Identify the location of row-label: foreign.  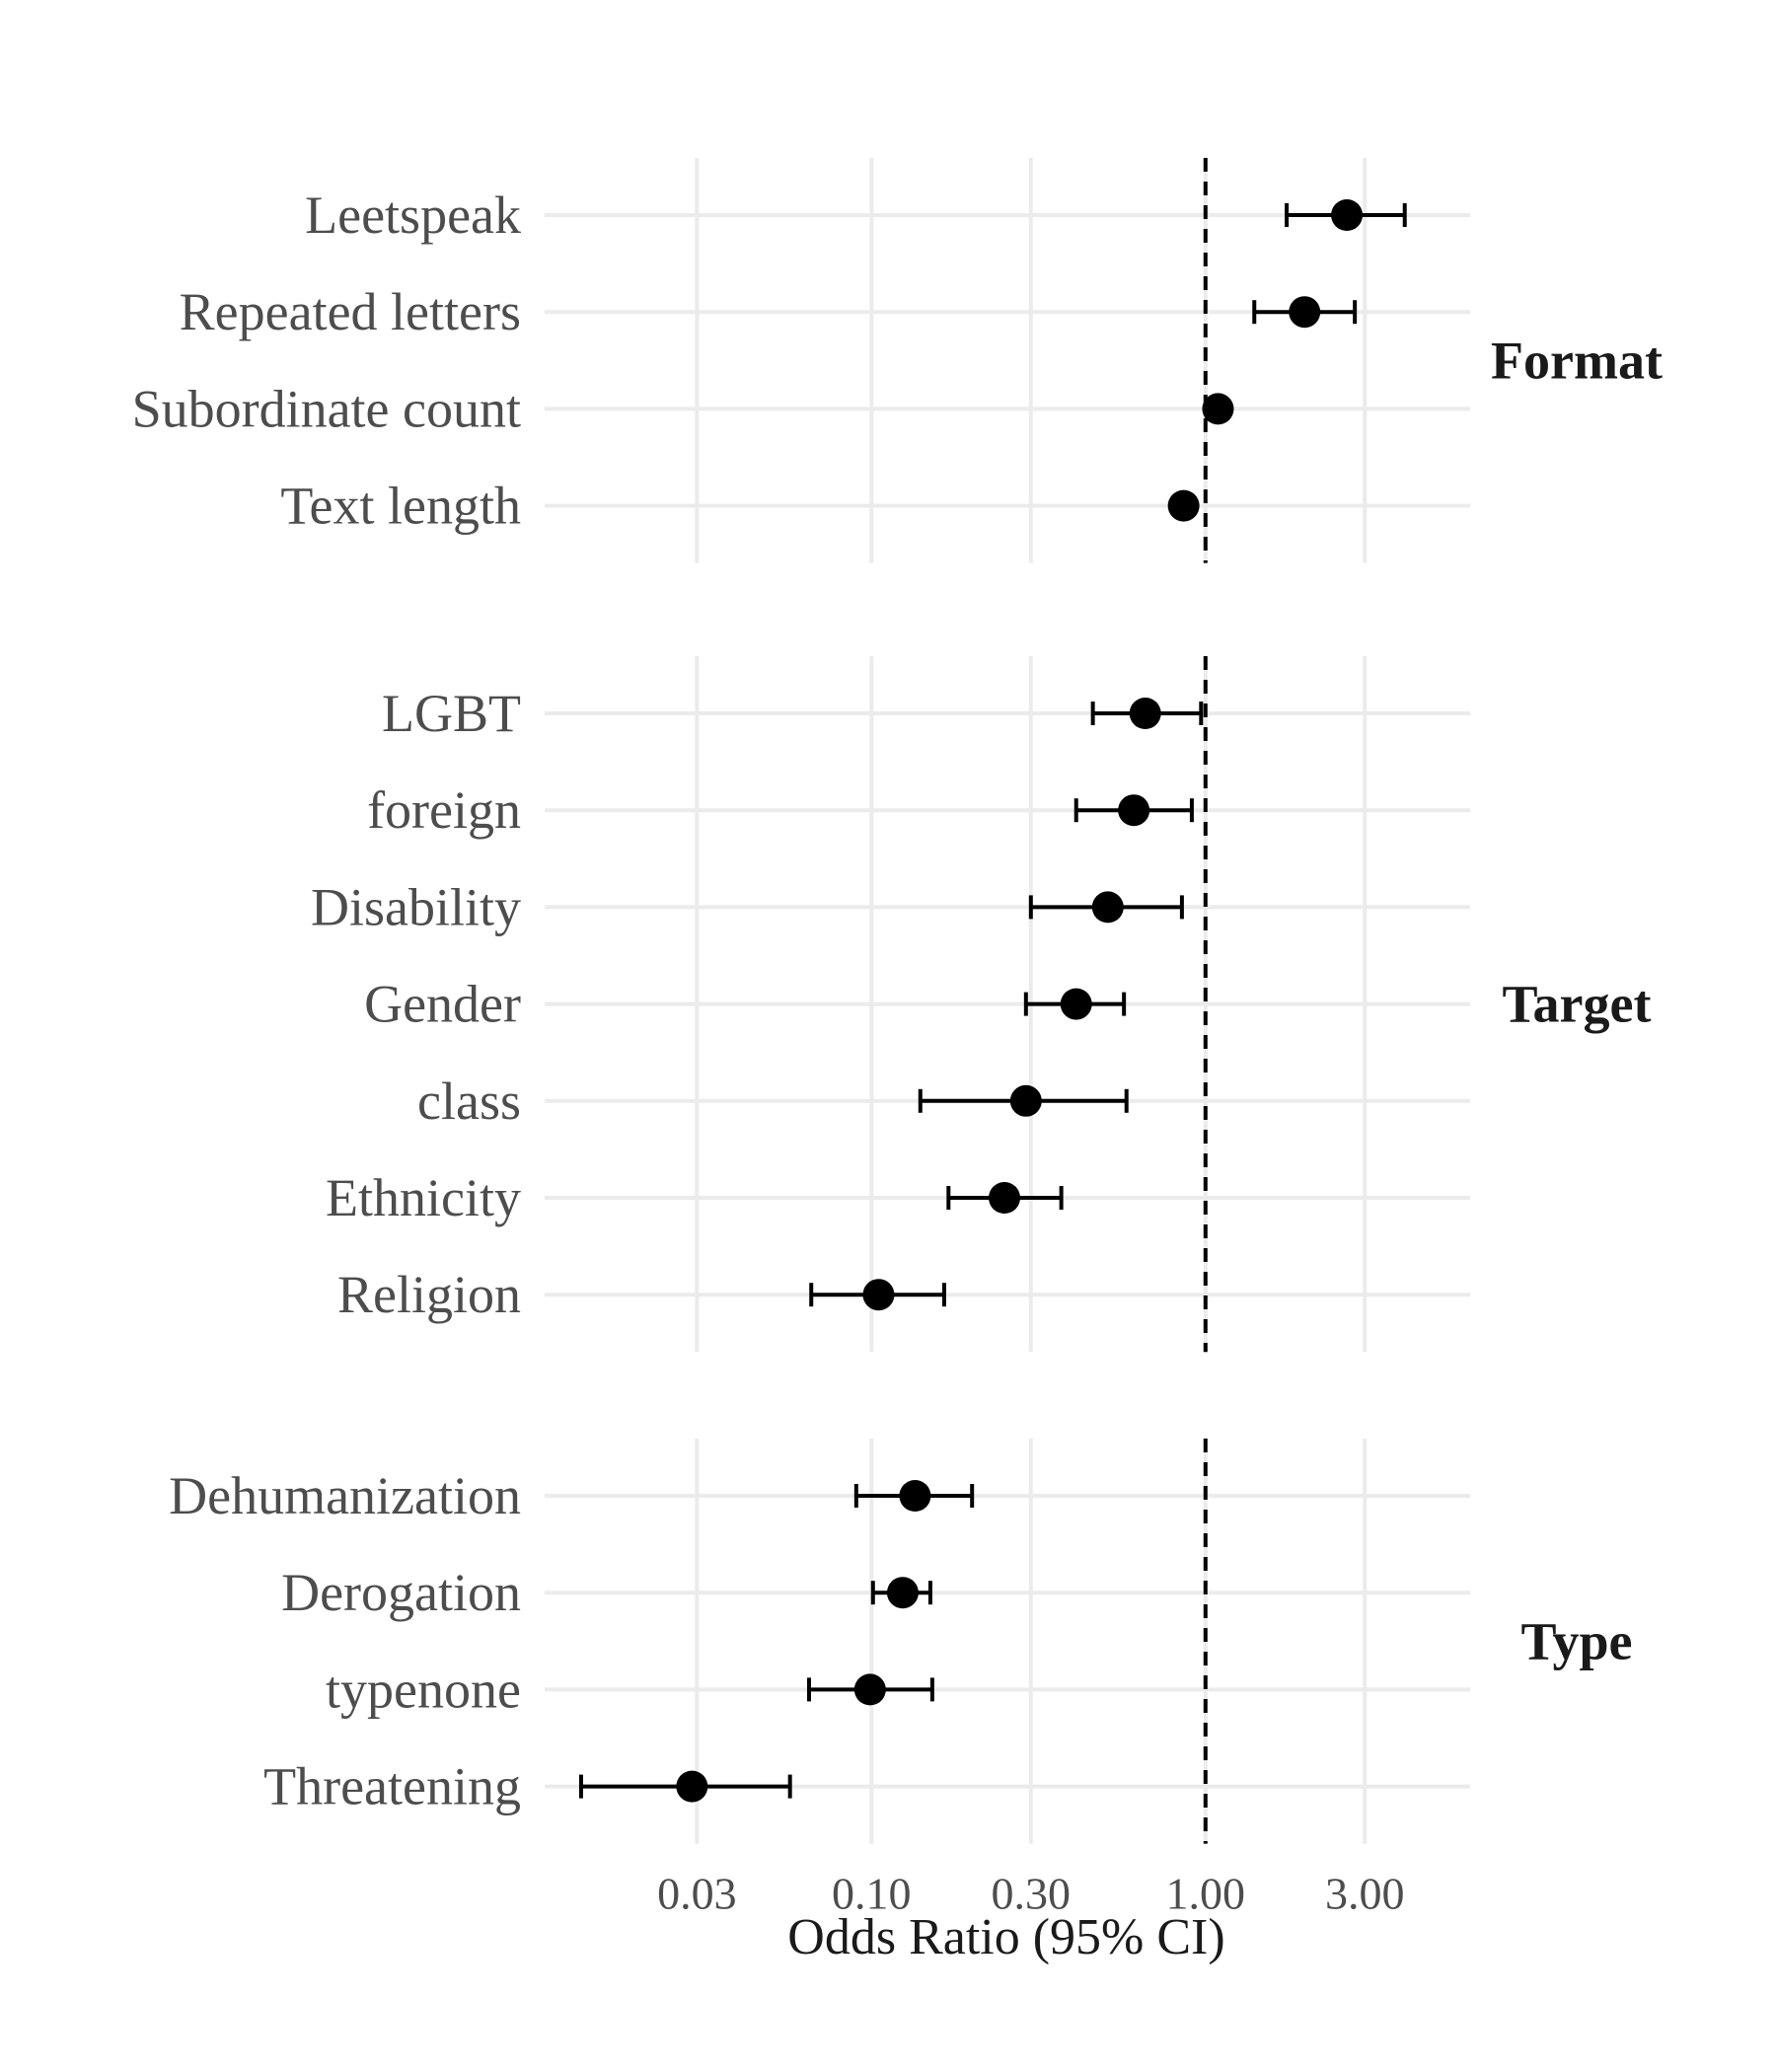
(444, 810).